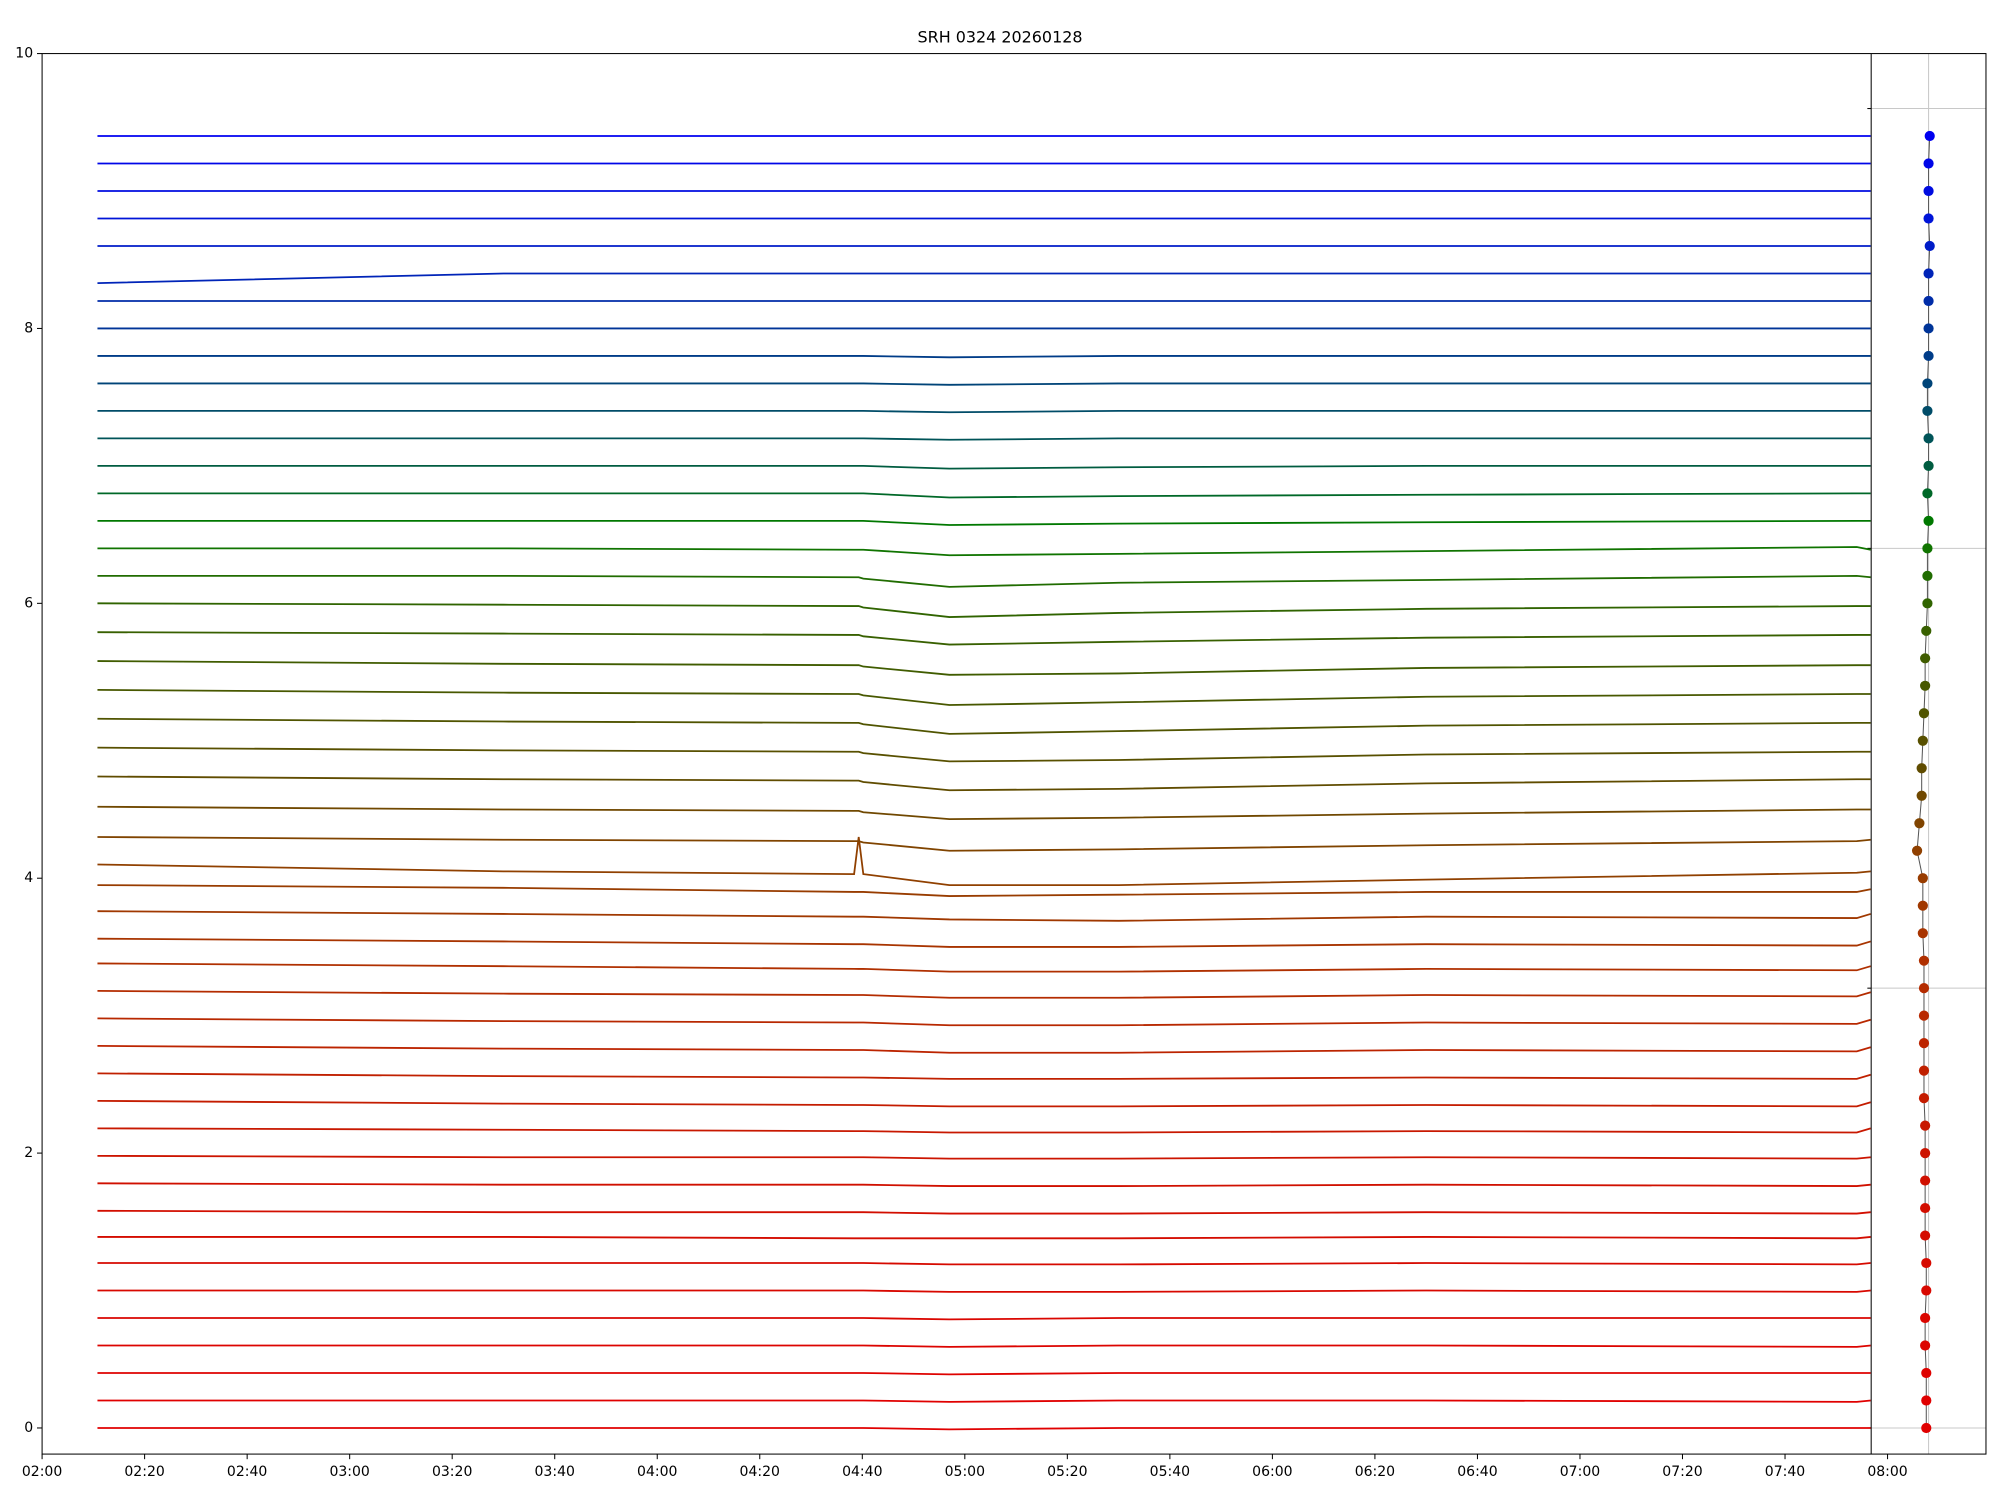 The height and width of the screenshot is (1500, 2000). I want to click on x-tick-label: 07:20, so click(1682, 1472).